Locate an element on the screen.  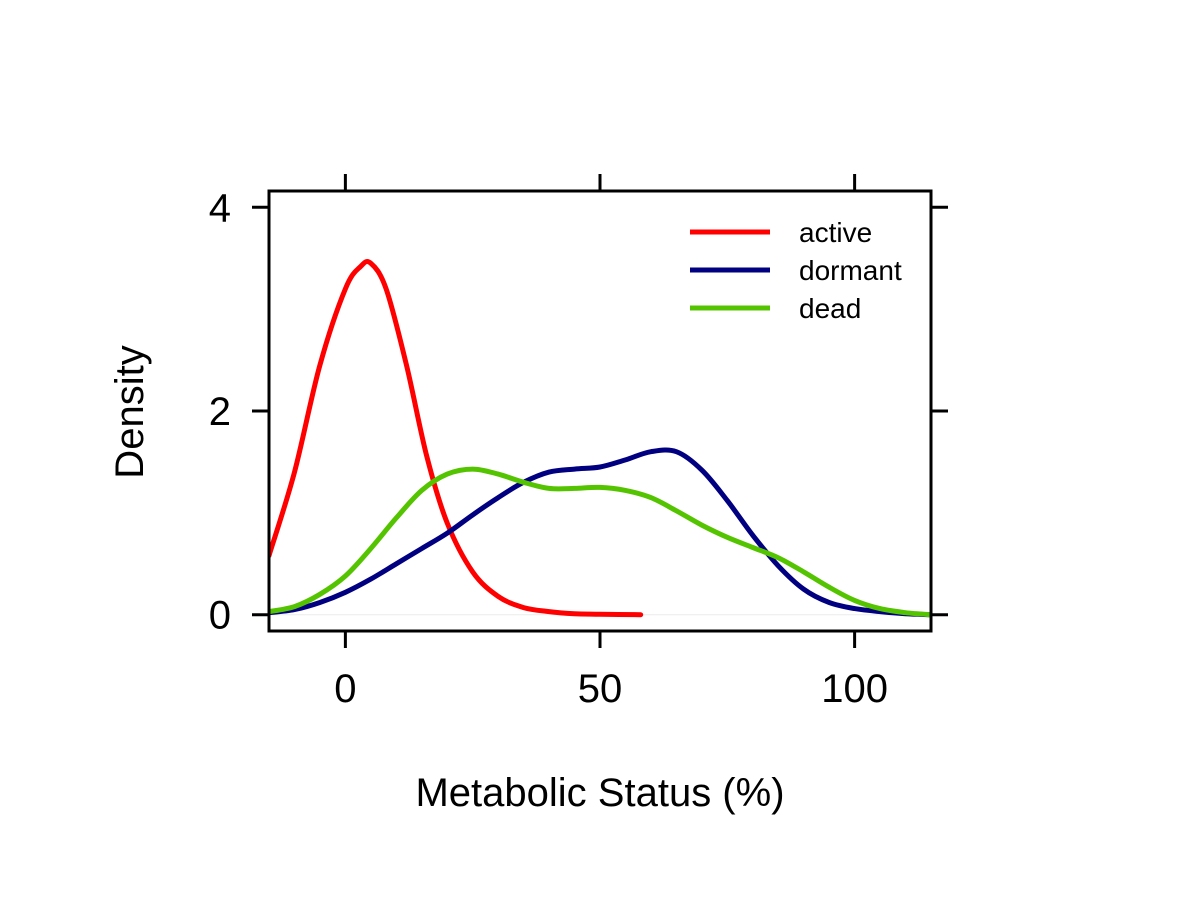
y-tick-label: 4 is located at coordinates (220, 208).